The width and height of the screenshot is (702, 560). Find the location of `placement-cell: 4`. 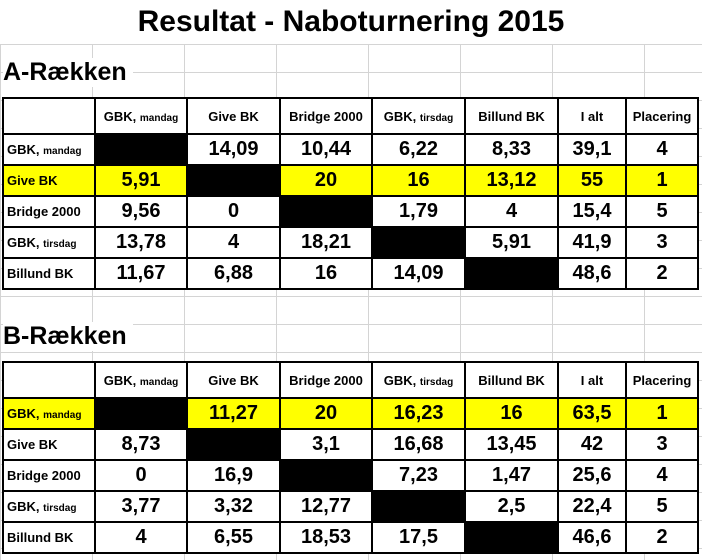

placement-cell: 4 is located at coordinates (662, 475).